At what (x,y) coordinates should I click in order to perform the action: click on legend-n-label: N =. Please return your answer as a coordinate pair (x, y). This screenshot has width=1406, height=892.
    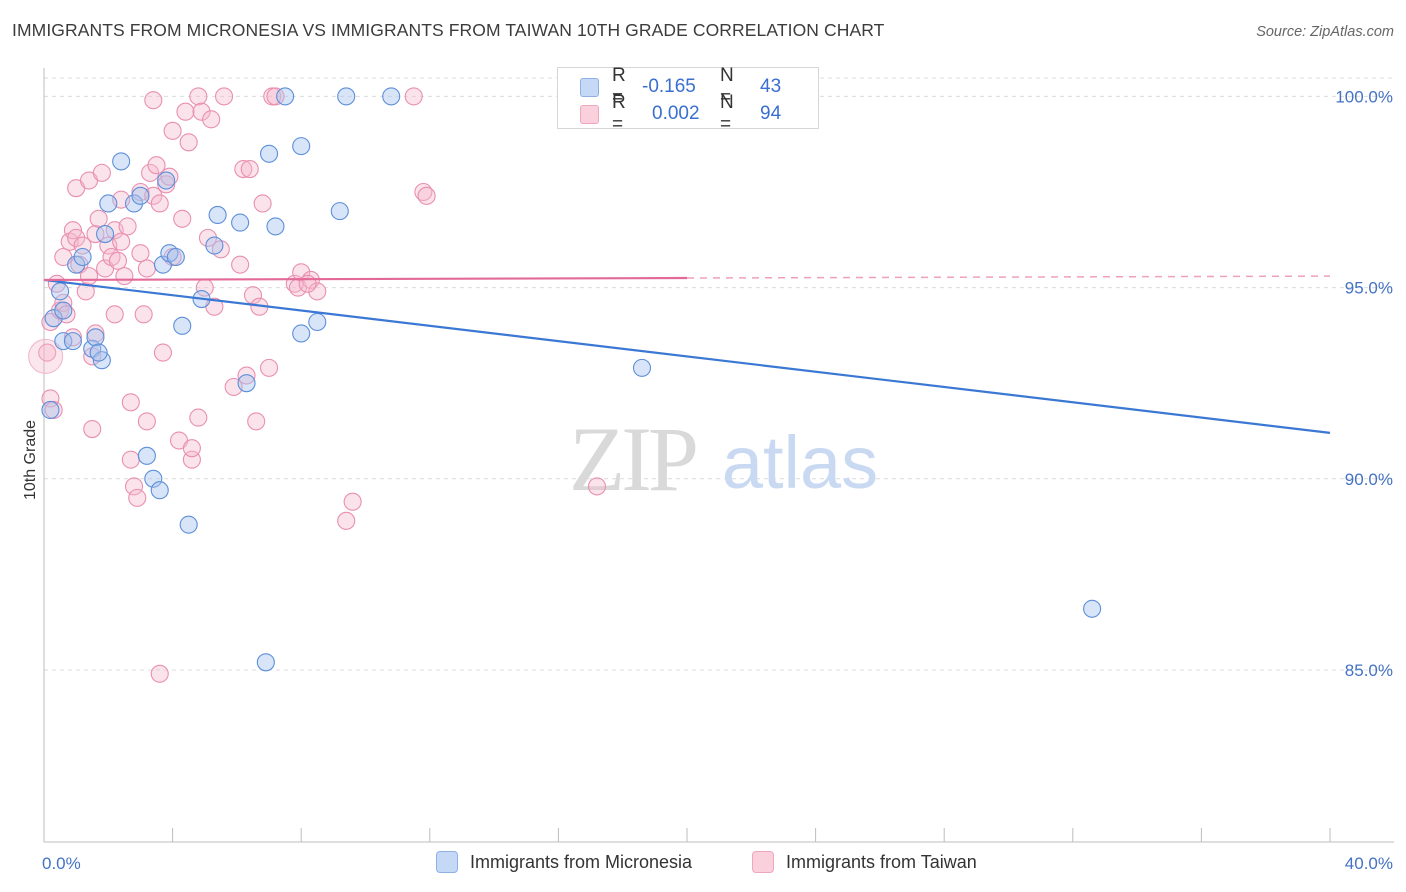
    Looking at the image, I should click on (727, 113).